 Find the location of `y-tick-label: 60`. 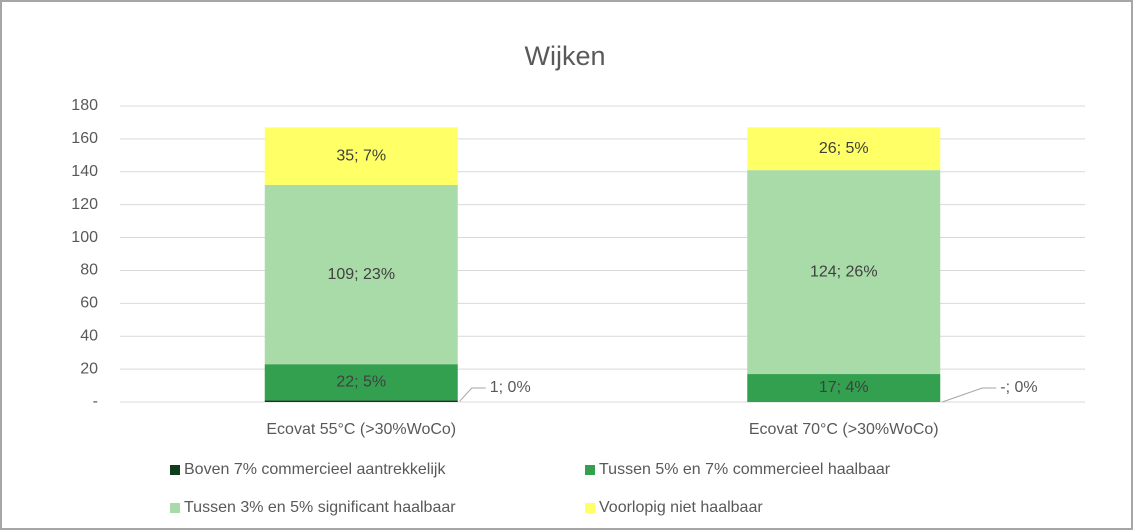

y-tick-label: 60 is located at coordinates (89, 303).